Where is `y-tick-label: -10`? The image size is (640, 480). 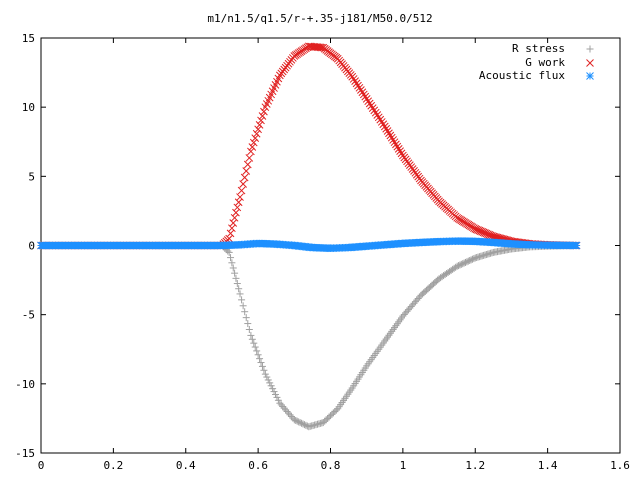
y-tick-label: -10 is located at coordinates (25, 384).